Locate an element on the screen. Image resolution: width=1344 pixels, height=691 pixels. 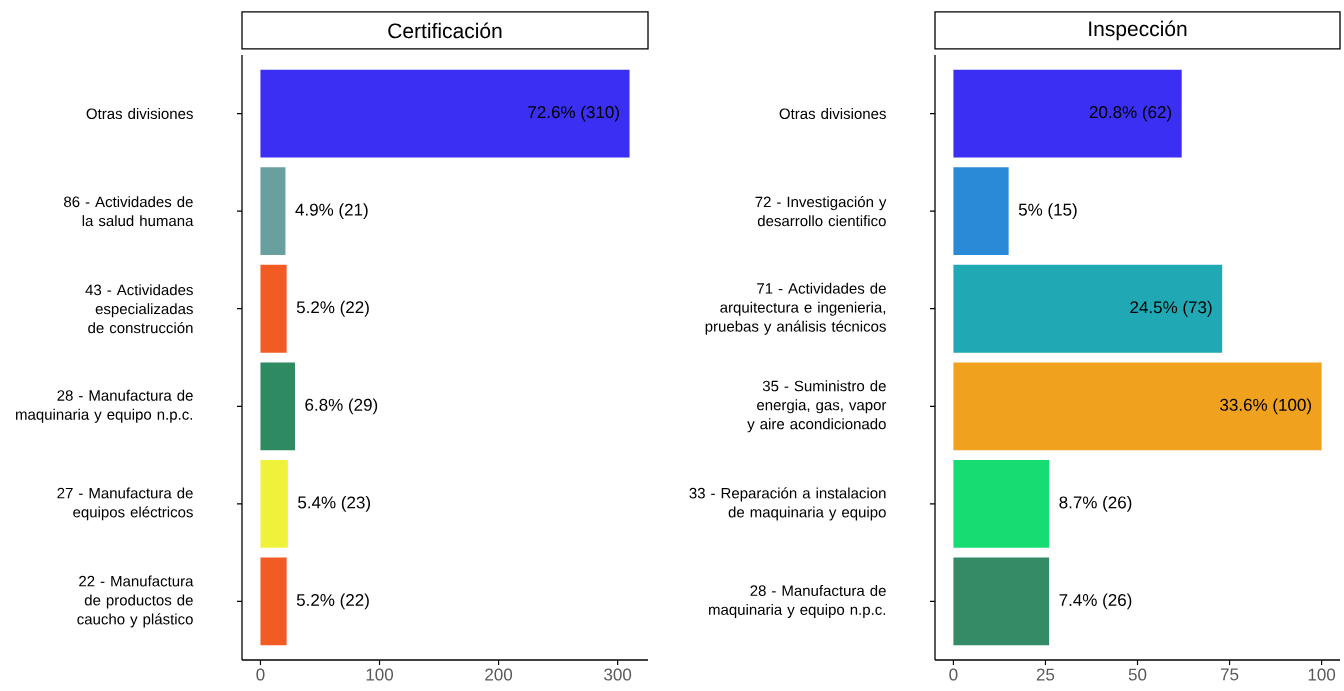
y-tick-label: 22 - Manufactura de productos de caucho y plástico is located at coordinates (135, 601).